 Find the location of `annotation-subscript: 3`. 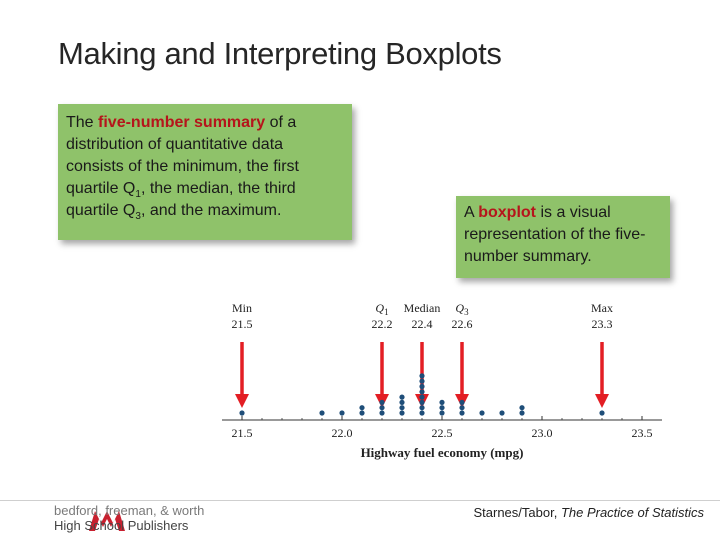

annotation-subscript: 3 is located at coordinates (466, 312).